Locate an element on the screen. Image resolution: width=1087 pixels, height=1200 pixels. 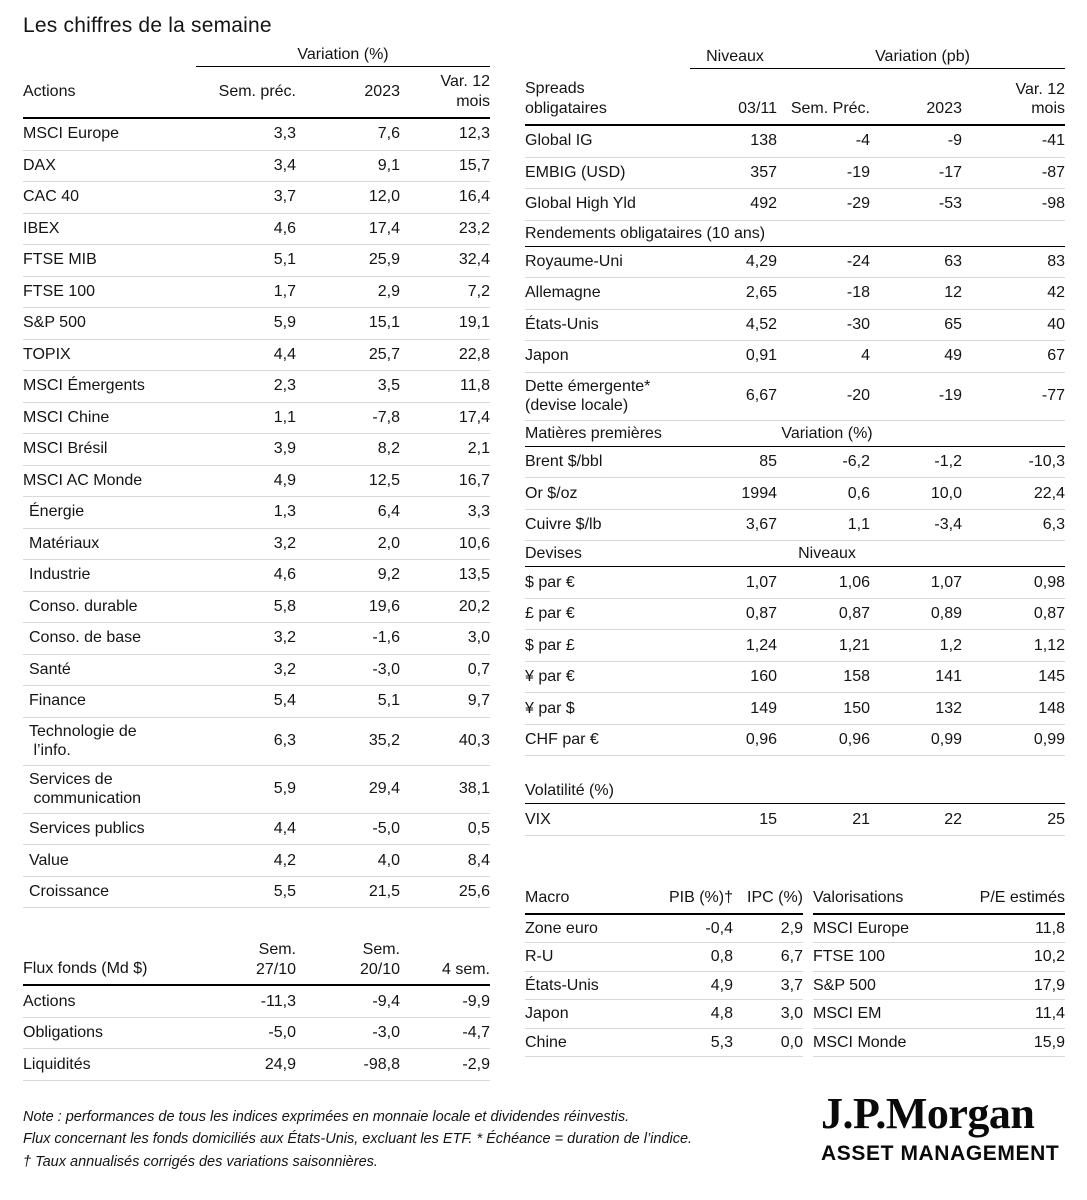
cell-value: 19,1 is located at coordinates (474, 323).